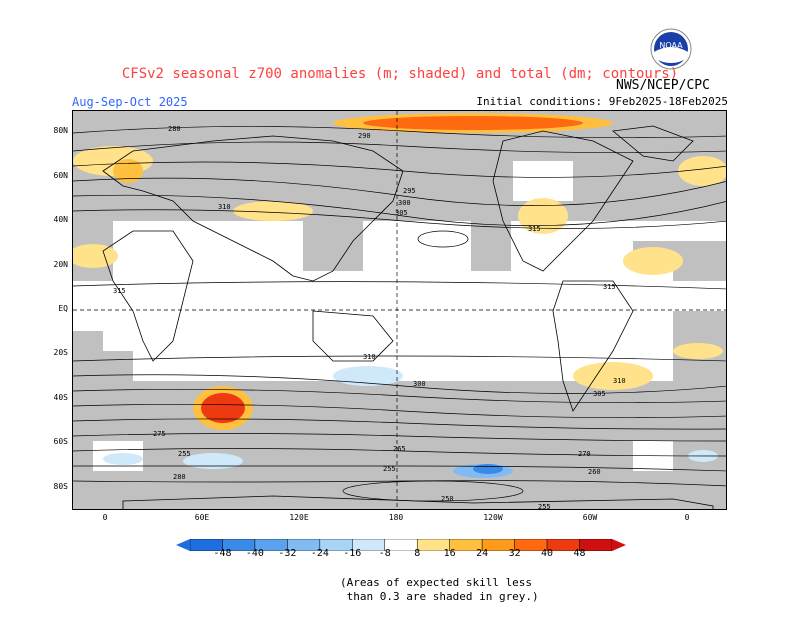  I want to click on lon-label: 180, so click(396, 517).